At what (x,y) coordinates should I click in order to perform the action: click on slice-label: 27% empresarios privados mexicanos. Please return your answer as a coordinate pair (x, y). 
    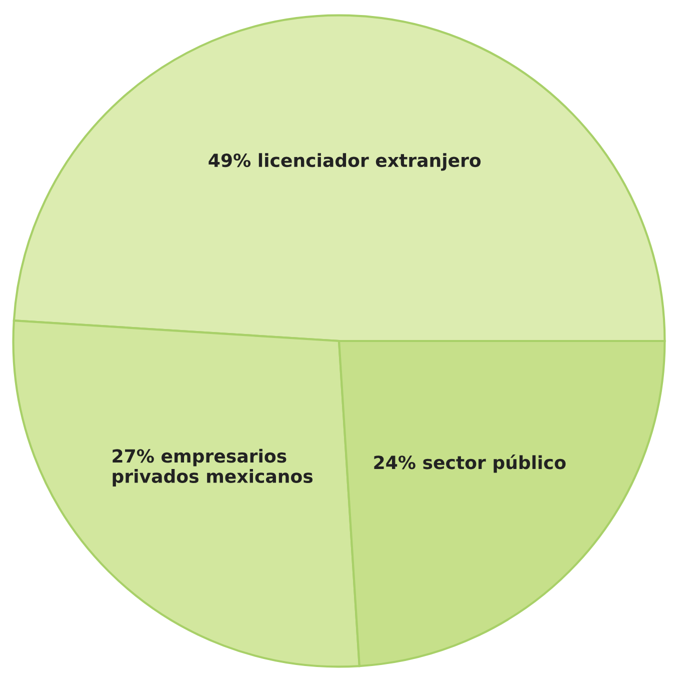
    Looking at the image, I should click on (212, 467).